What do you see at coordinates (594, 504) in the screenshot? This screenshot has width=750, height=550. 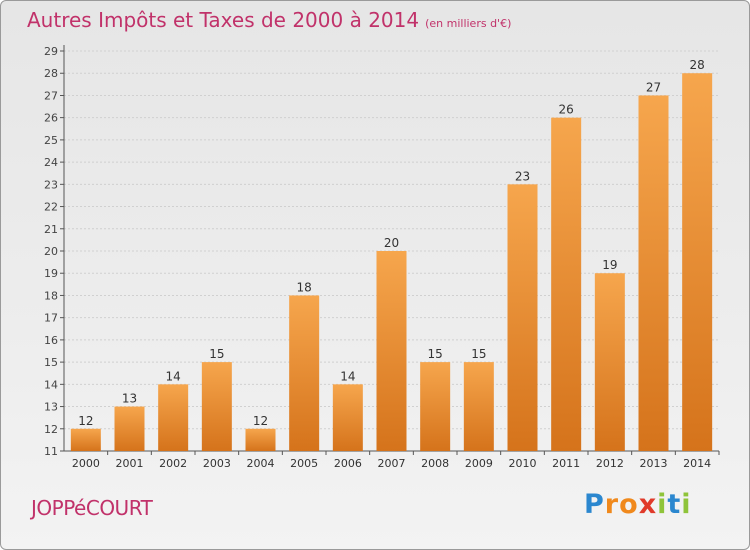 I see `logo-letter: P` at bounding box center [594, 504].